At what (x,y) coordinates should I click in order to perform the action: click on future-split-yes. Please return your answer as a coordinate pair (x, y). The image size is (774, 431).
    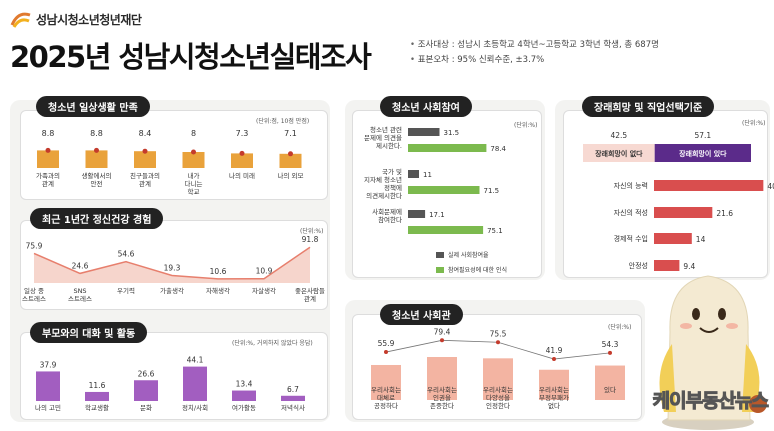
    Looking at the image, I should click on (702, 153).